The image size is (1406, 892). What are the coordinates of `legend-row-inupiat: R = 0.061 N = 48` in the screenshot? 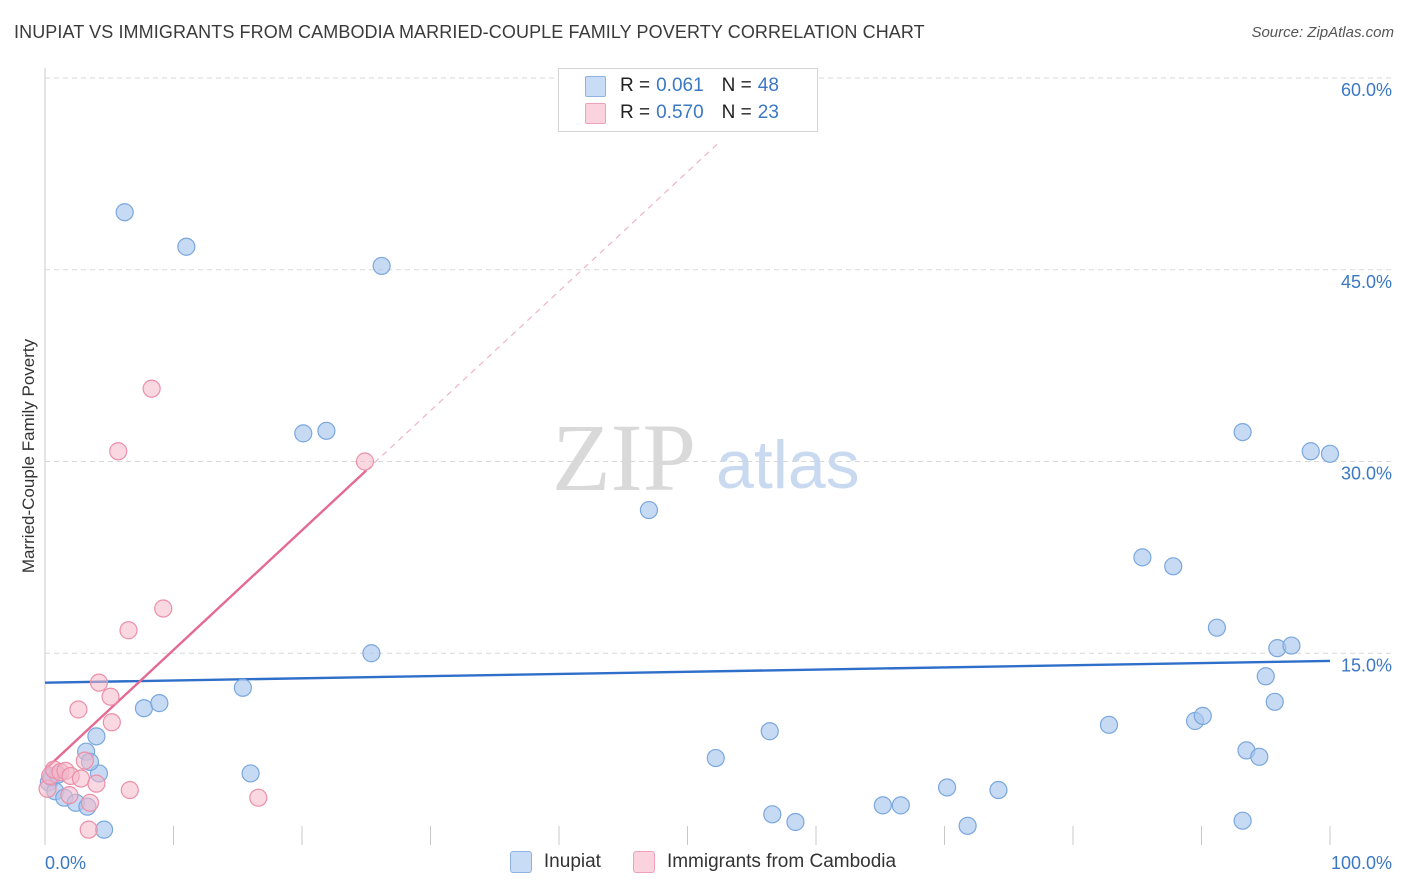 It's located at (682, 86).